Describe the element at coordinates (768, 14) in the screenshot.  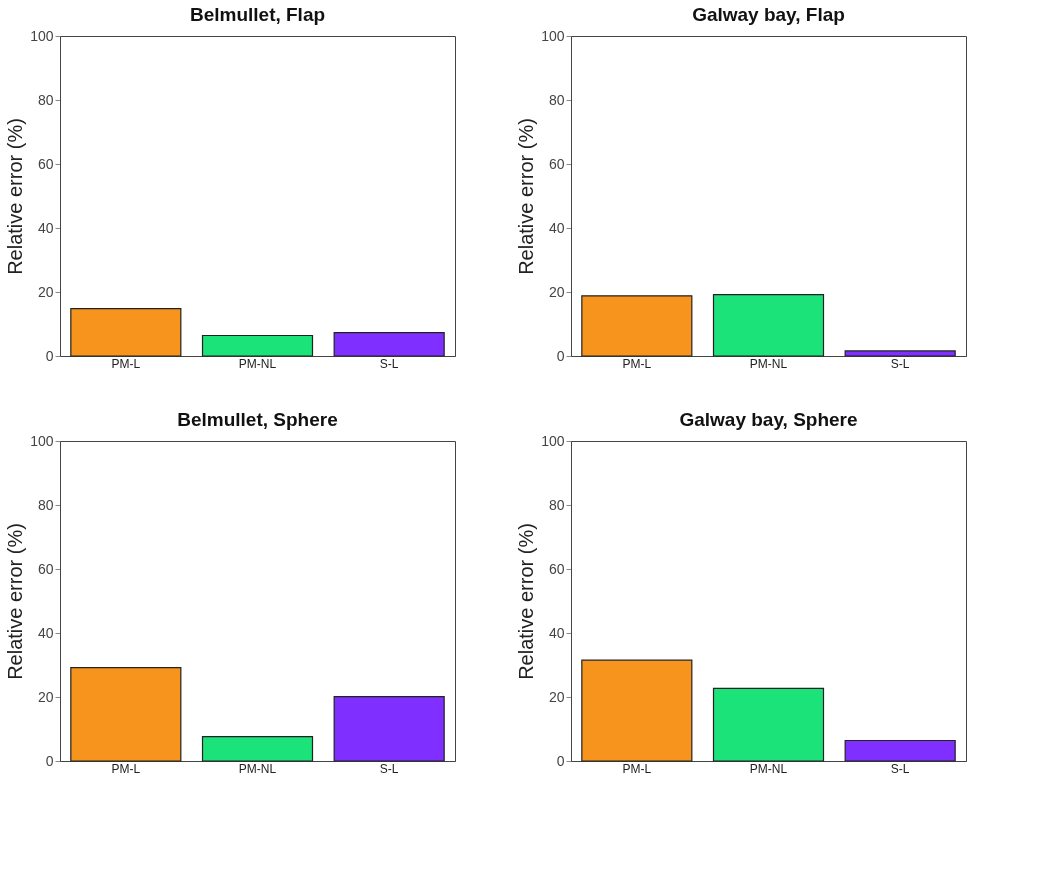
I see `chart-title: Galway bay, Flap` at that location.